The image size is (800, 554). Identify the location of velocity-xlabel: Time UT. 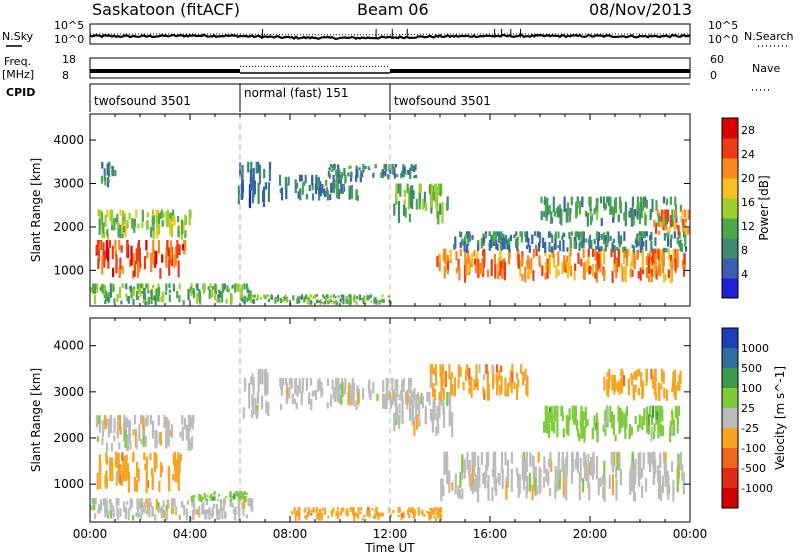
(389, 547).